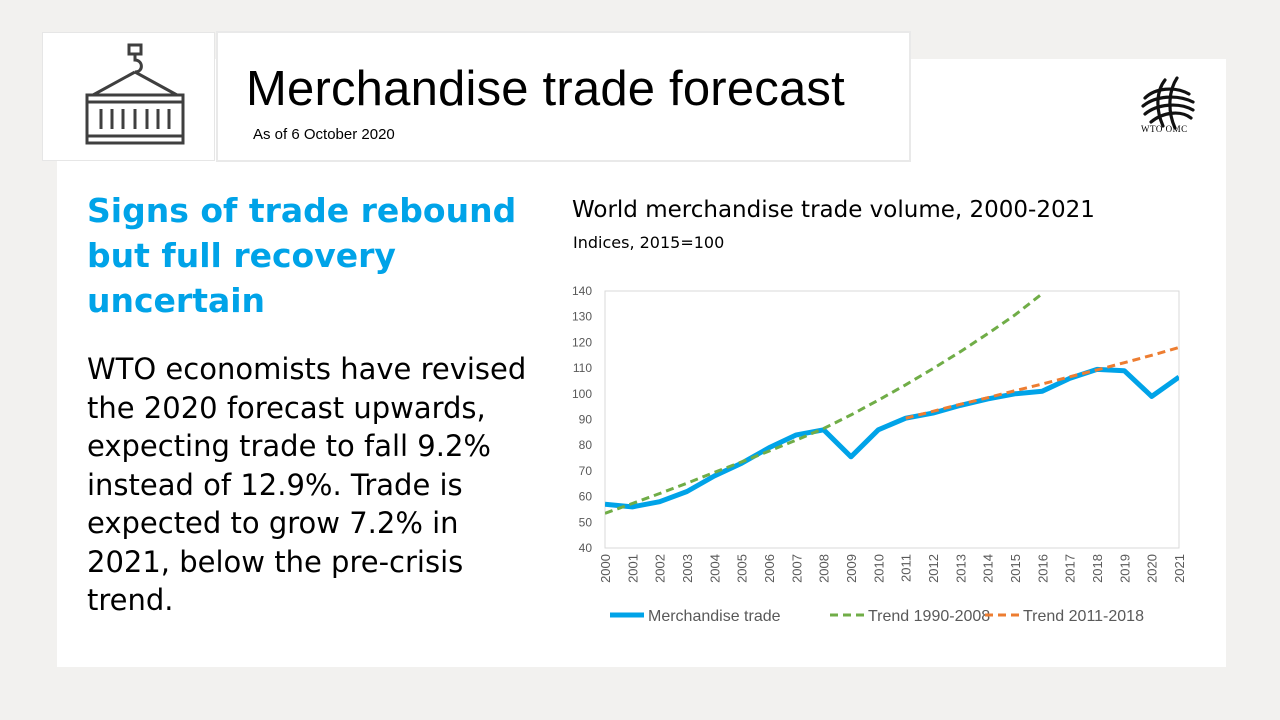 The image size is (1280, 720). Describe the element at coordinates (582, 342) in the screenshot. I see `y-tick-label: 120` at that location.